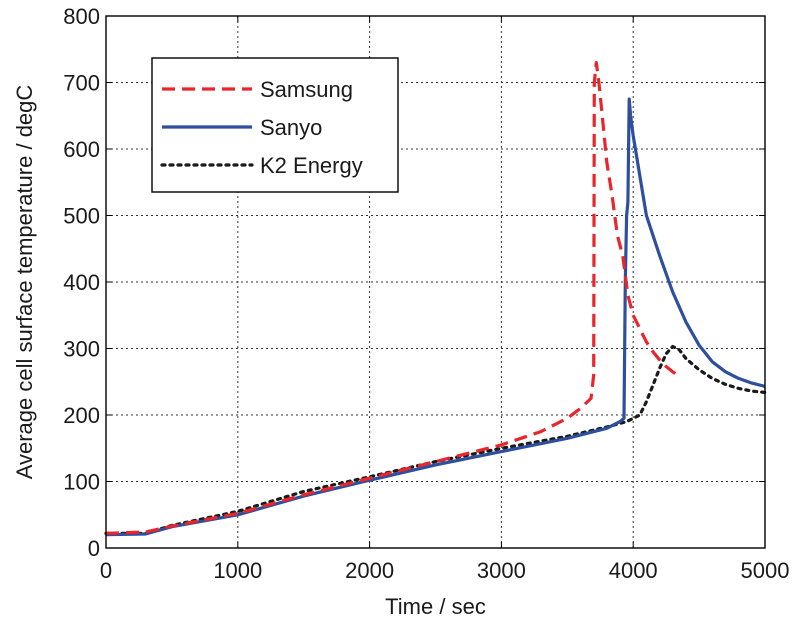 The height and width of the screenshot is (622, 793). Describe the element at coordinates (24, 282) in the screenshot. I see `y-axis-label: Average cell surface temperature / degC` at that location.